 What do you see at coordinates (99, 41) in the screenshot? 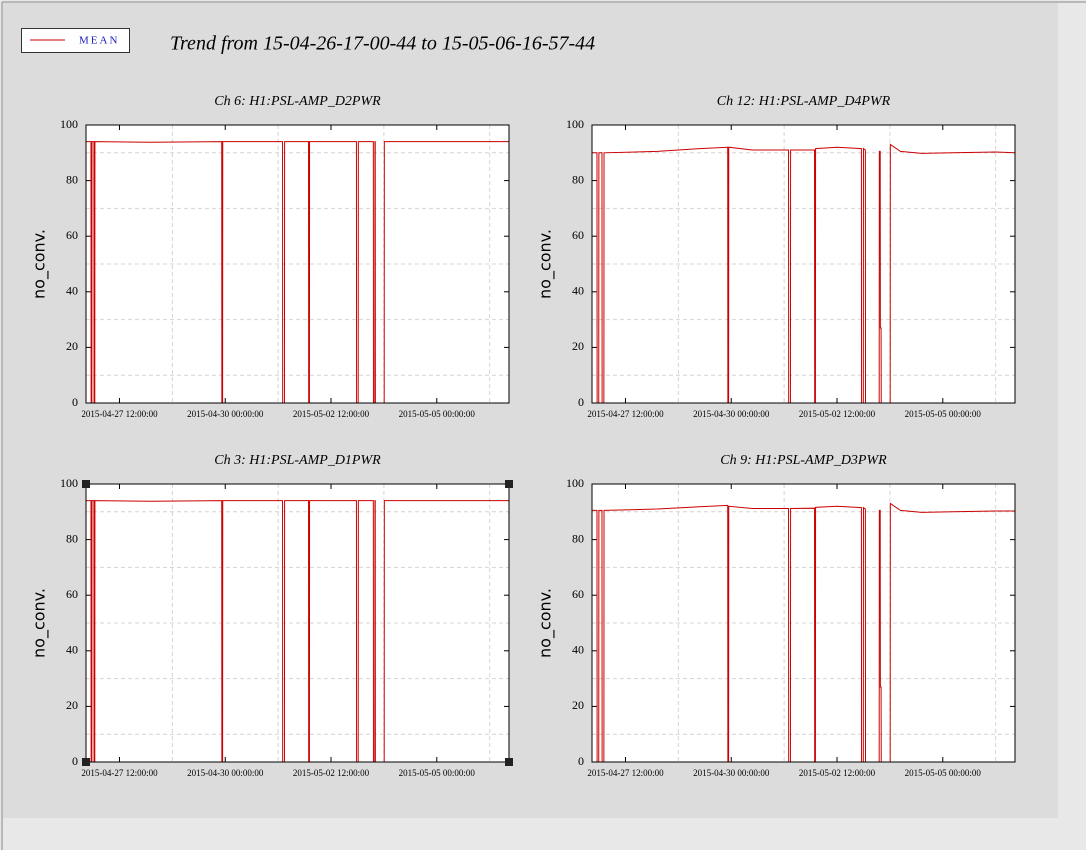
I see `legend-label: MEAN` at bounding box center [99, 41].